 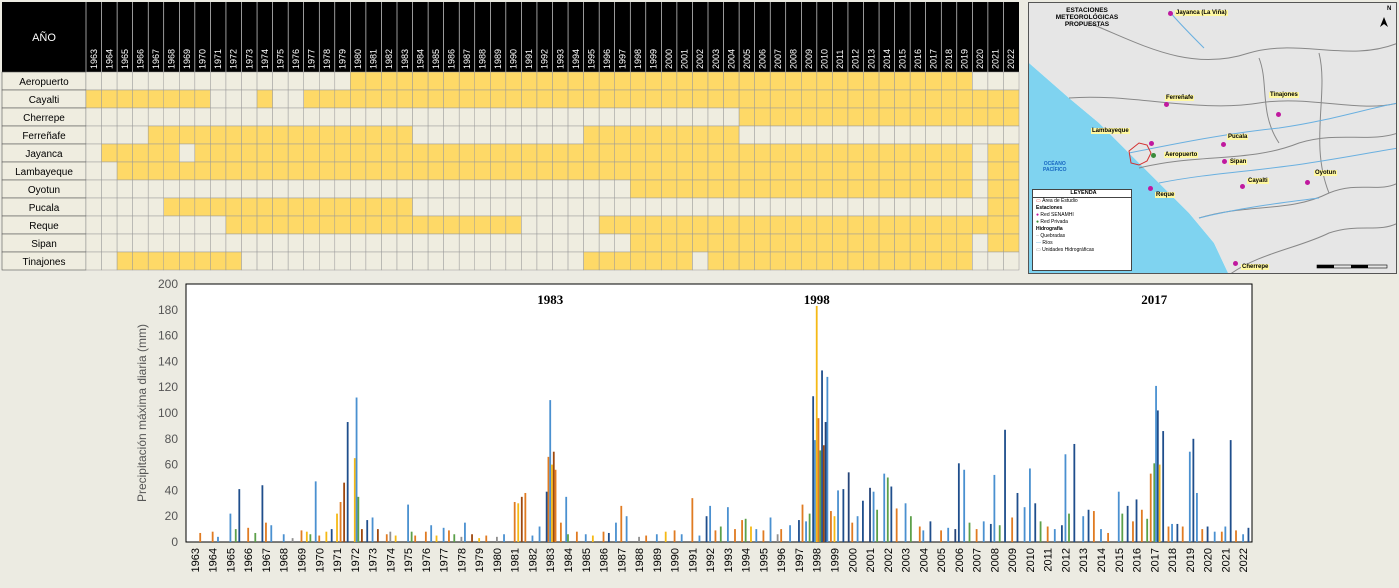 What do you see at coordinates (933, 59) in the screenshot?
I see `year-header-2017: 2017` at bounding box center [933, 59].